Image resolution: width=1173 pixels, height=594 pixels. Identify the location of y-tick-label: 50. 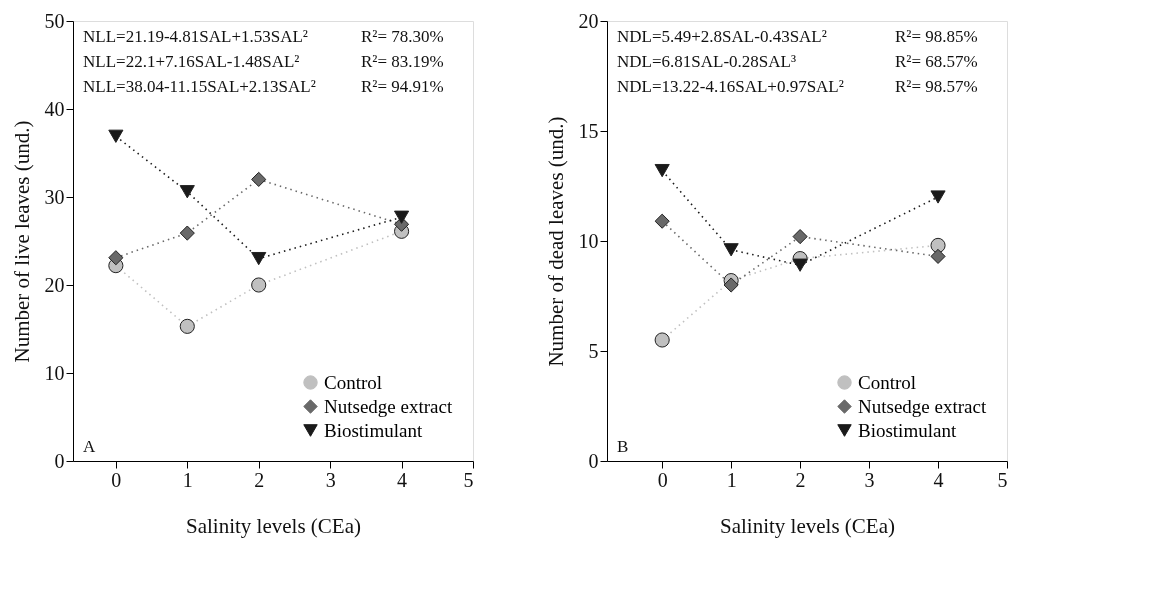
(54, 20).